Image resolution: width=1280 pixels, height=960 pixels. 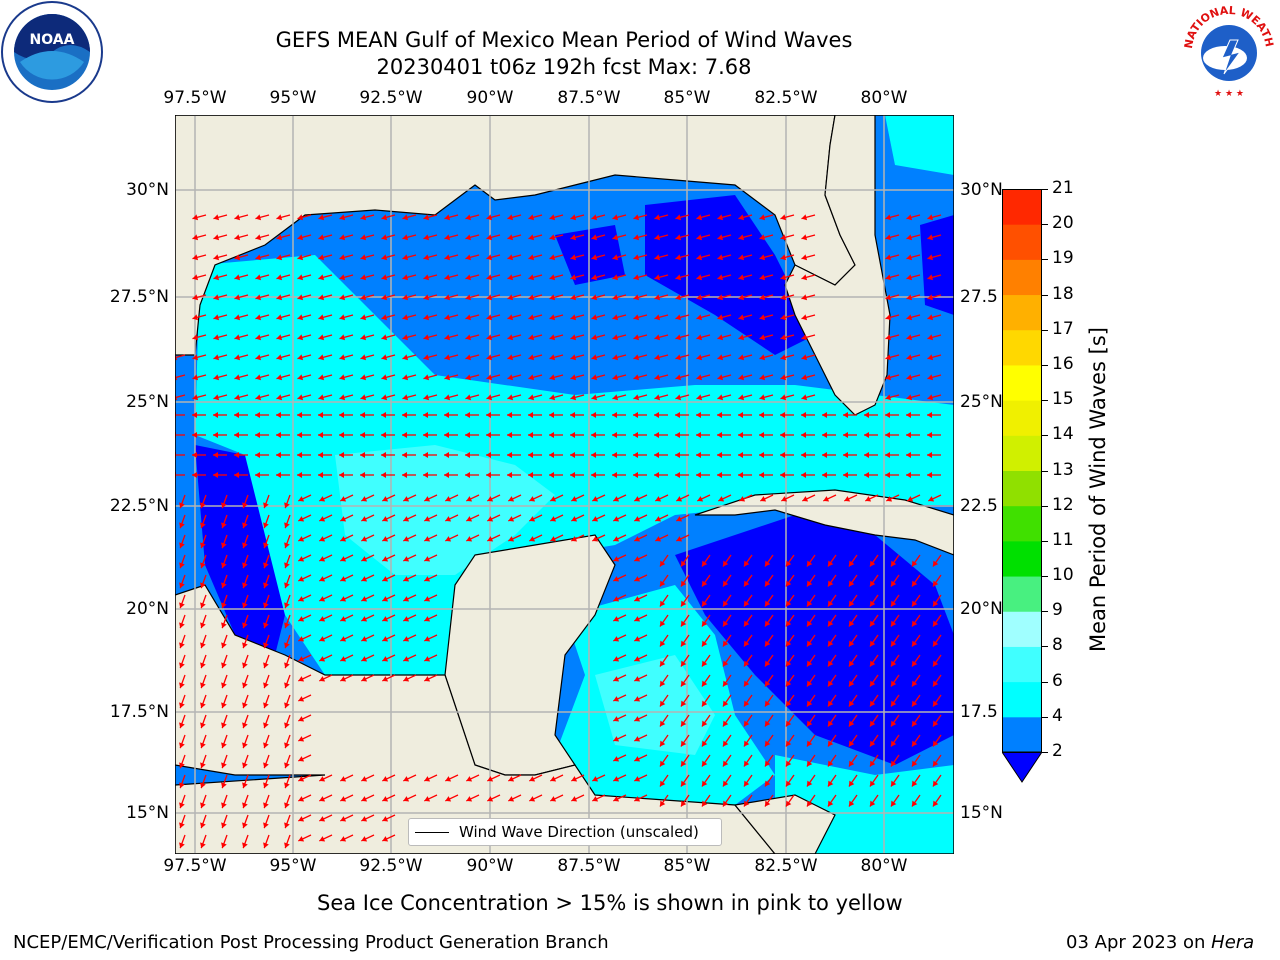 What do you see at coordinates (1233, 942) in the screenshot?
I see `footer-machine: Hera` at bounding box center [1233, 942].